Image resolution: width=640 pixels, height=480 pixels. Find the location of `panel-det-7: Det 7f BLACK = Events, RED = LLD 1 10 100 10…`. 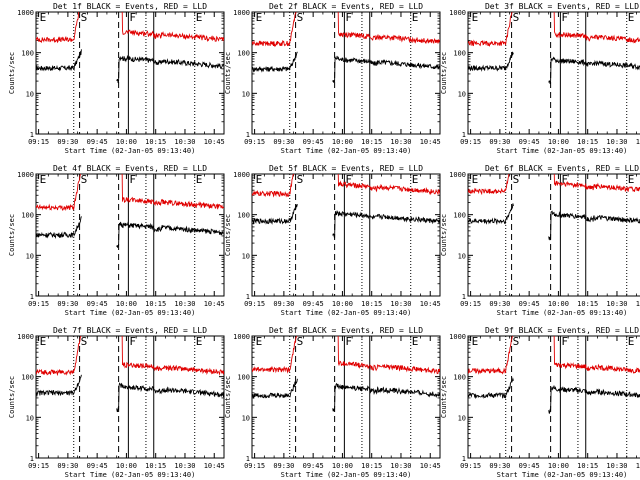

panel-det-7: Det 7f BLACK = Events, RED = LLD 1 10 100 10… is located at coordinates (116, 402).